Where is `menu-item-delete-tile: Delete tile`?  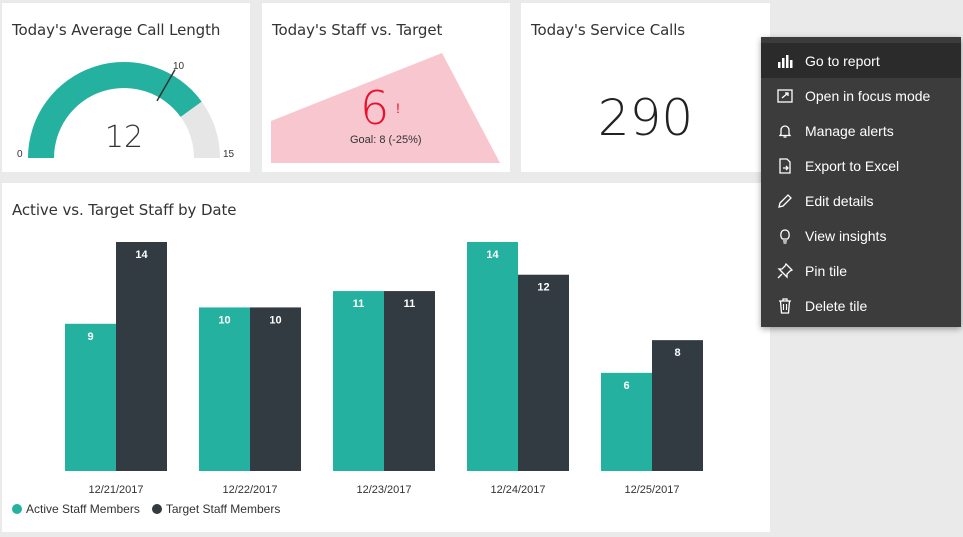
menu-item-delete-tile: Delete tile is located at coordinates (861, 305).